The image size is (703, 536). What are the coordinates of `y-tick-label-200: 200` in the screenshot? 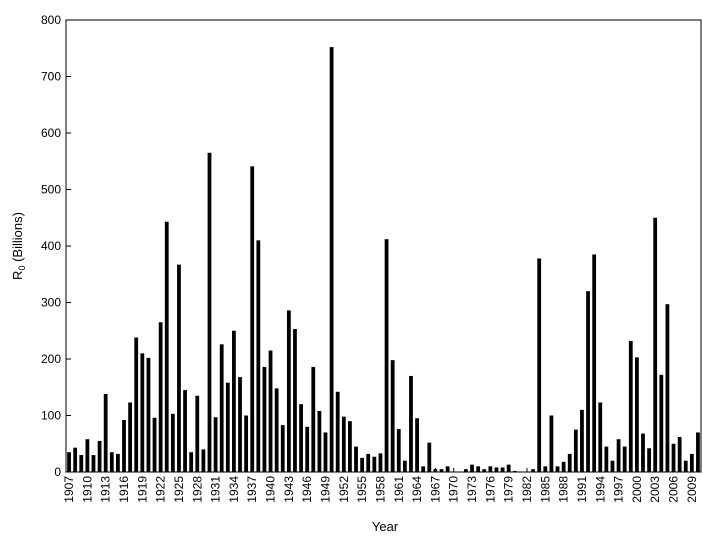 It's located at (51, 359).